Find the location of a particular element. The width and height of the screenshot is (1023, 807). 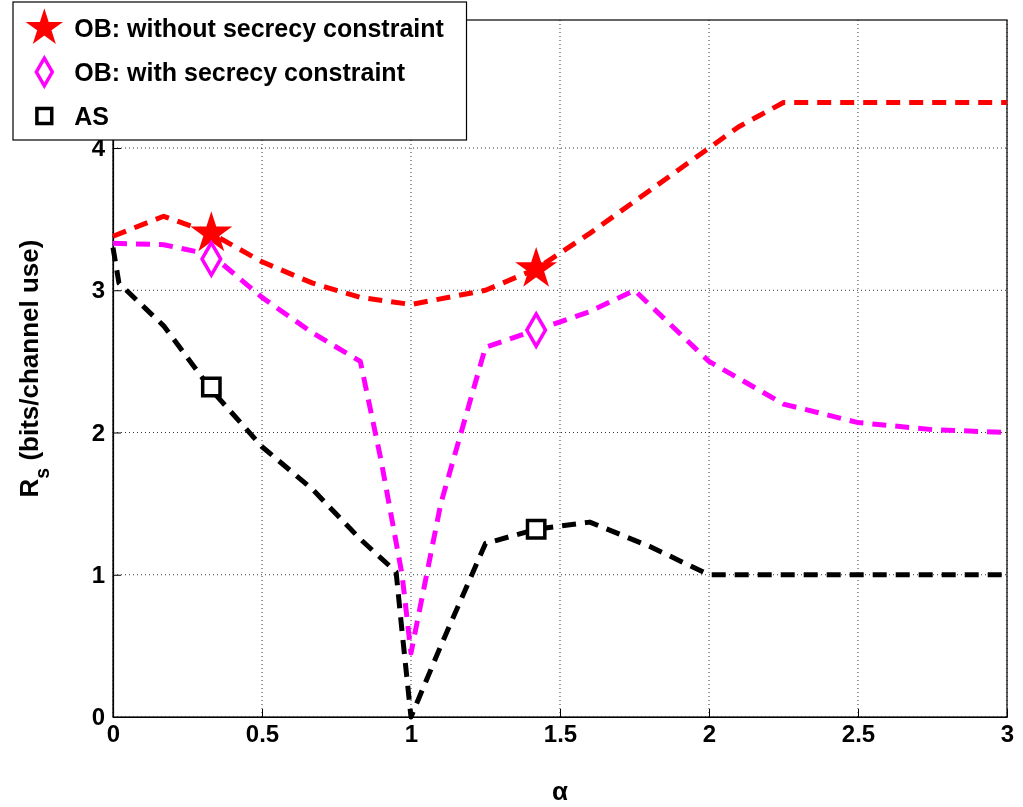

y-tick-label: 3 is located at coordinates (98, 290).